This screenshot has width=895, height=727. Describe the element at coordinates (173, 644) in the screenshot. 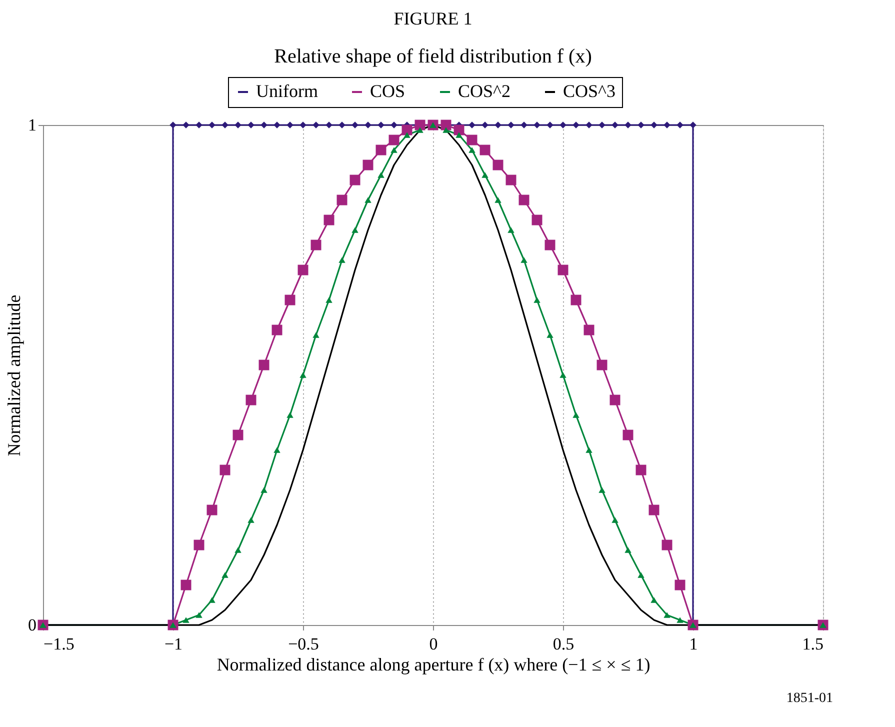

I see `x-tick-label: −1` at that location.